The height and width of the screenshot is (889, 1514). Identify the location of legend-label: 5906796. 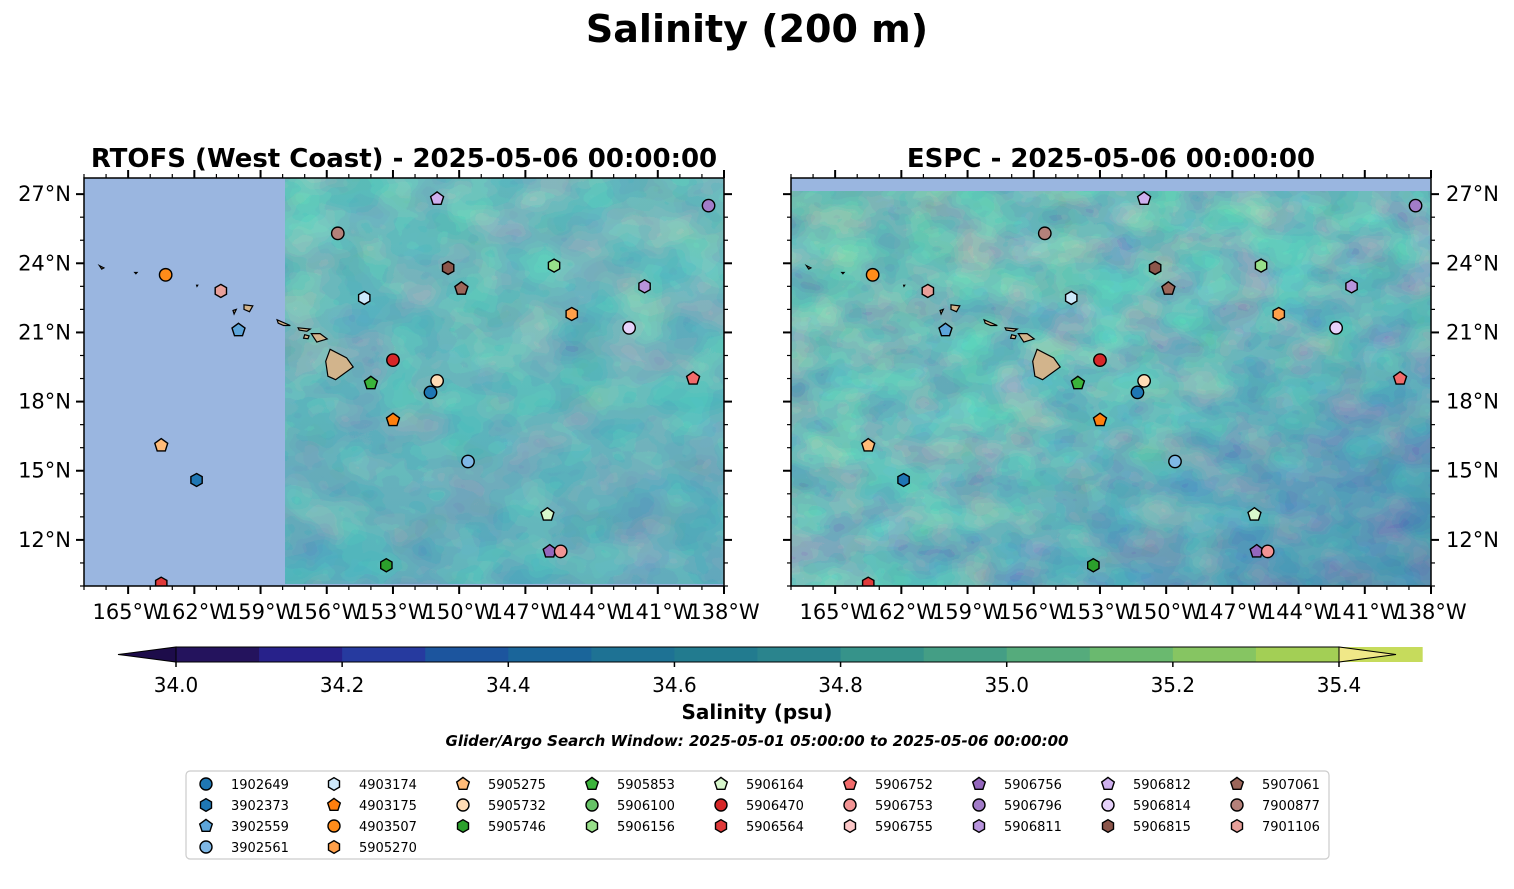
(1033, 806).